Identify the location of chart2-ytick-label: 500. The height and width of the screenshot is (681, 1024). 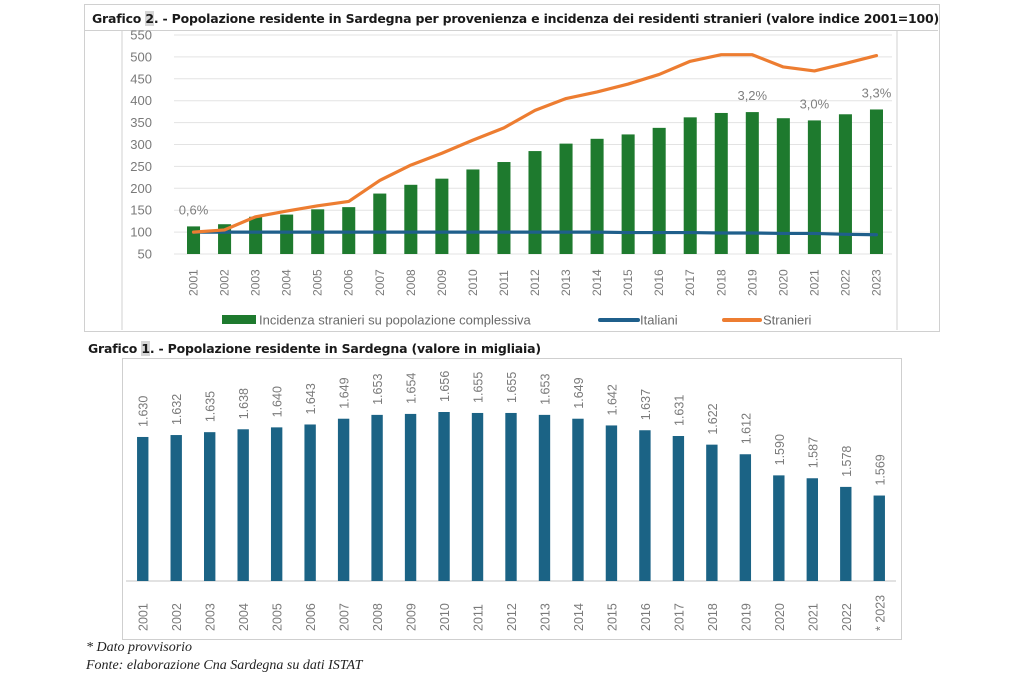
(141, 56).